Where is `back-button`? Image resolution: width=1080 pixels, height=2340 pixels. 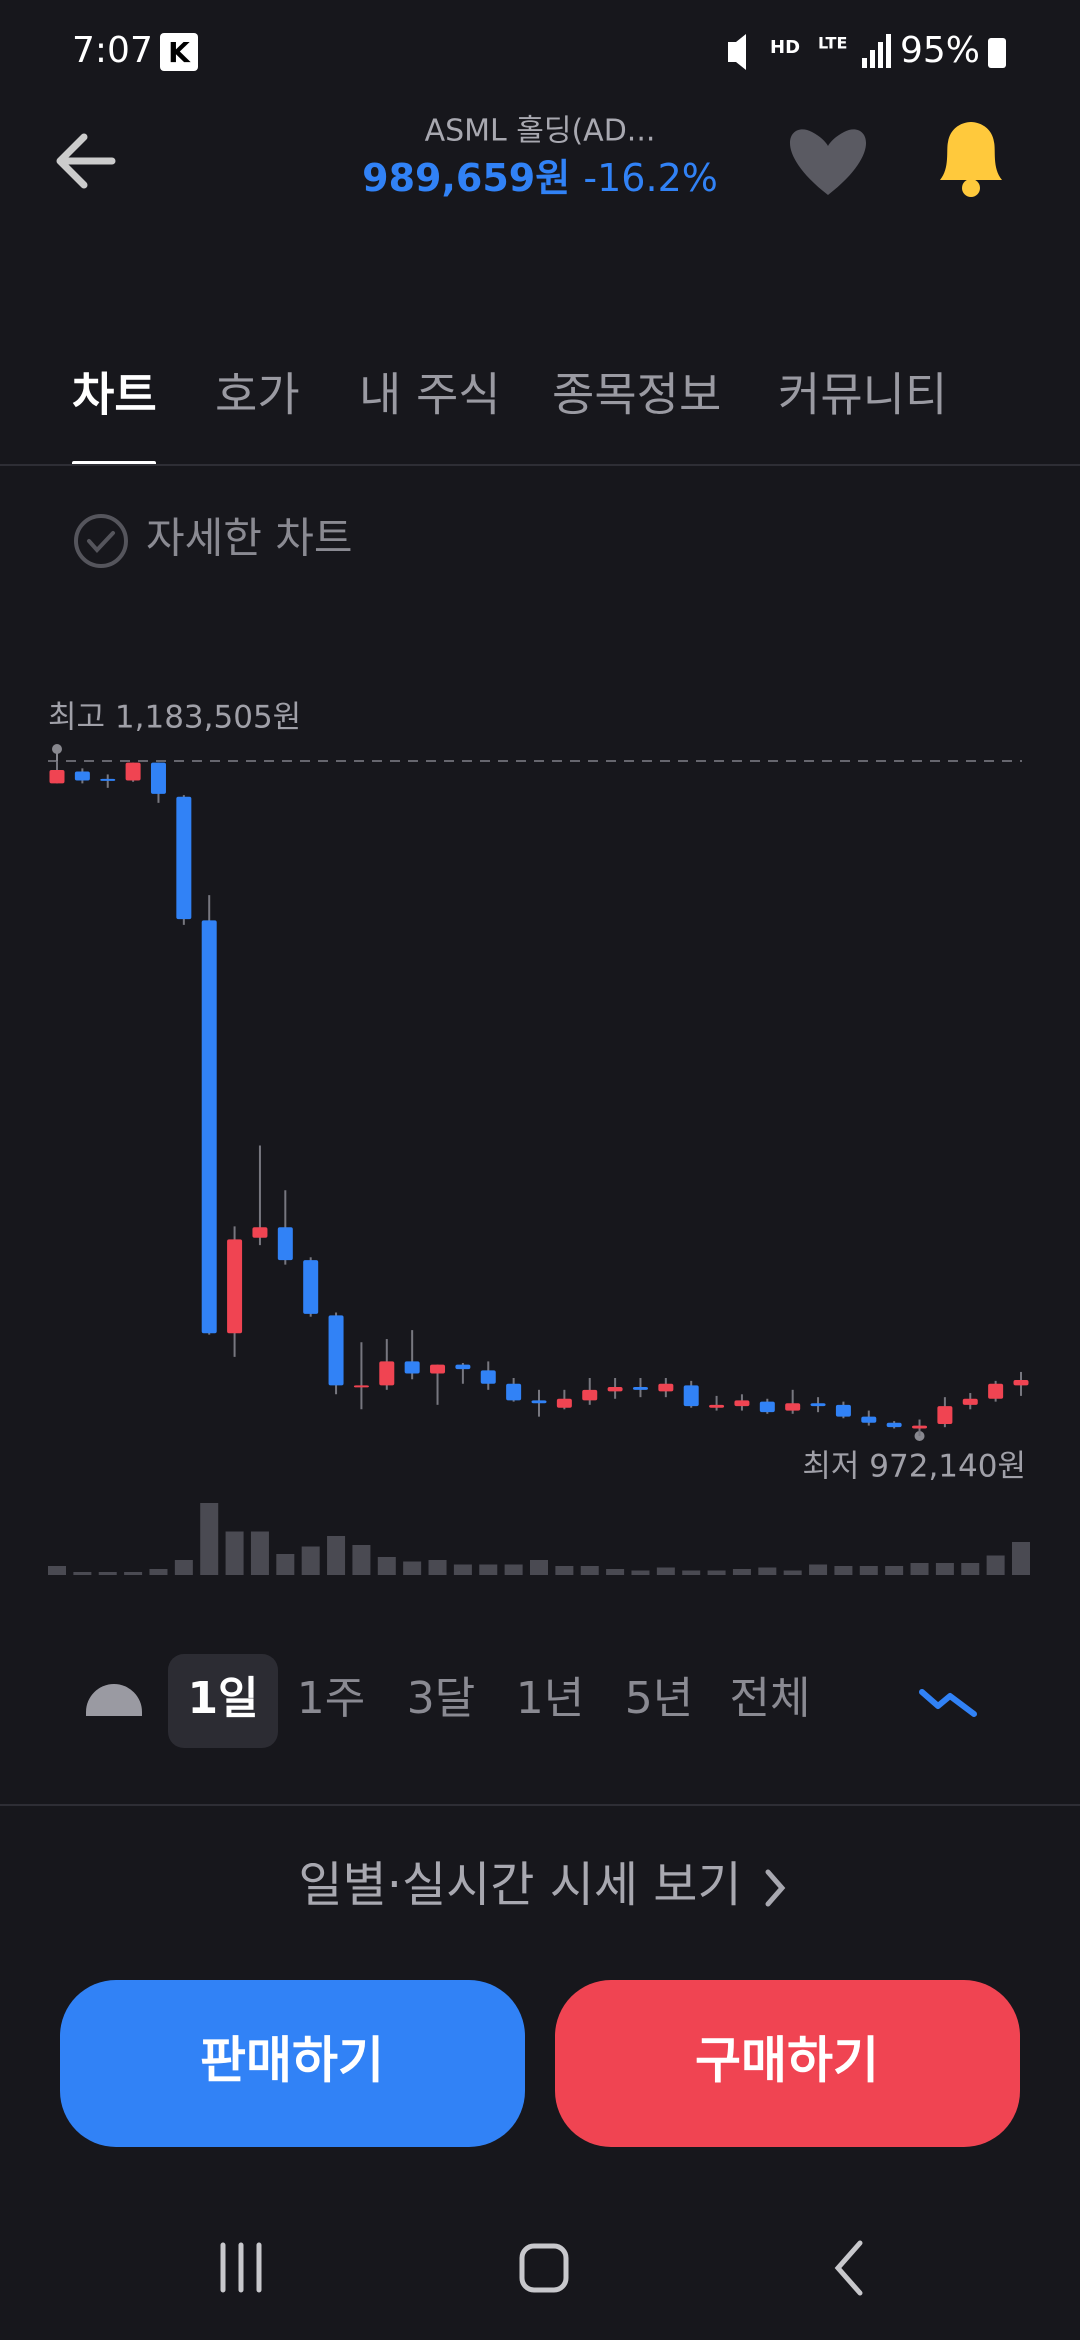 back-button is located at coordinates (86, 161).